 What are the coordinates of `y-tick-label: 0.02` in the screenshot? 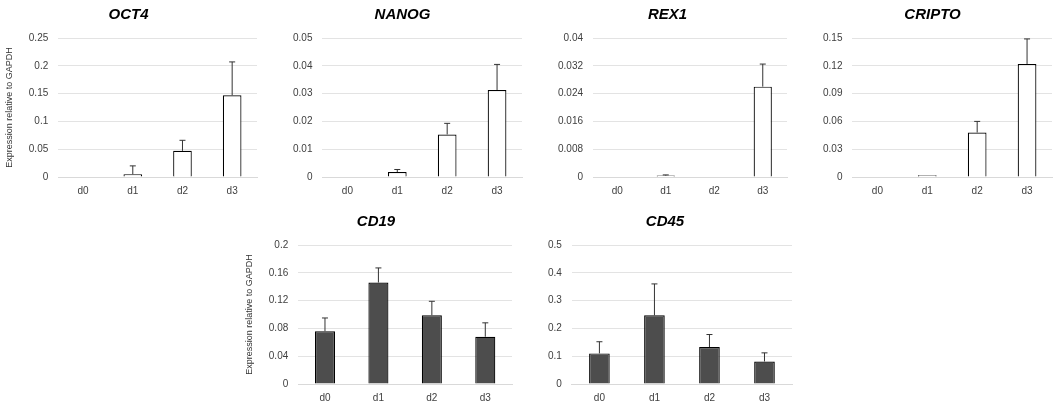 It's located at (302, 121).